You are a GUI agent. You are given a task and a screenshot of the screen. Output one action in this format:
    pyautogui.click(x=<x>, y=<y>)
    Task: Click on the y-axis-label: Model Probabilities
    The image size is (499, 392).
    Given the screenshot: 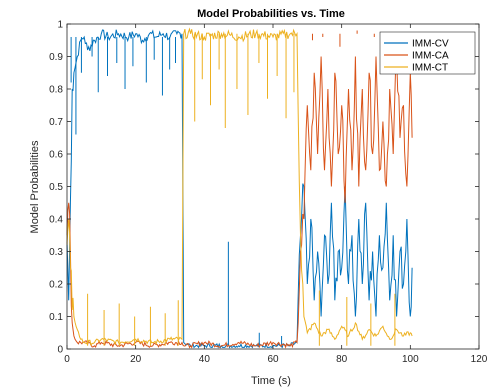 What is the action you would take?
    pyautogui.click(x=35, y=186)
    